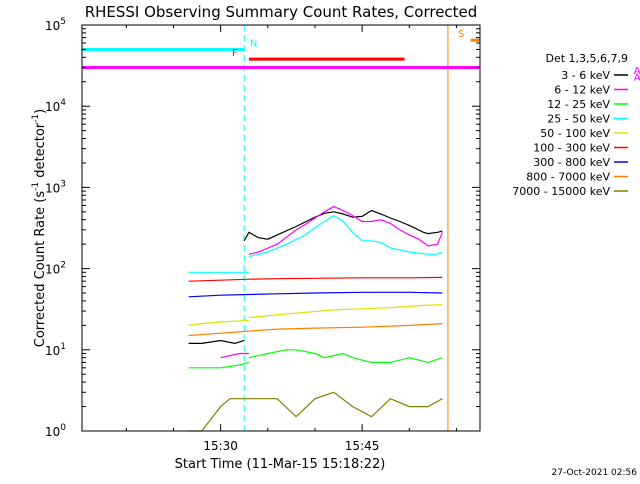 This screenshot has height=484, width=640. What do you see at coordinates (637, 78) in the screenshot?
I see `state-label-a2: A2` at bounding box center [637, 78].